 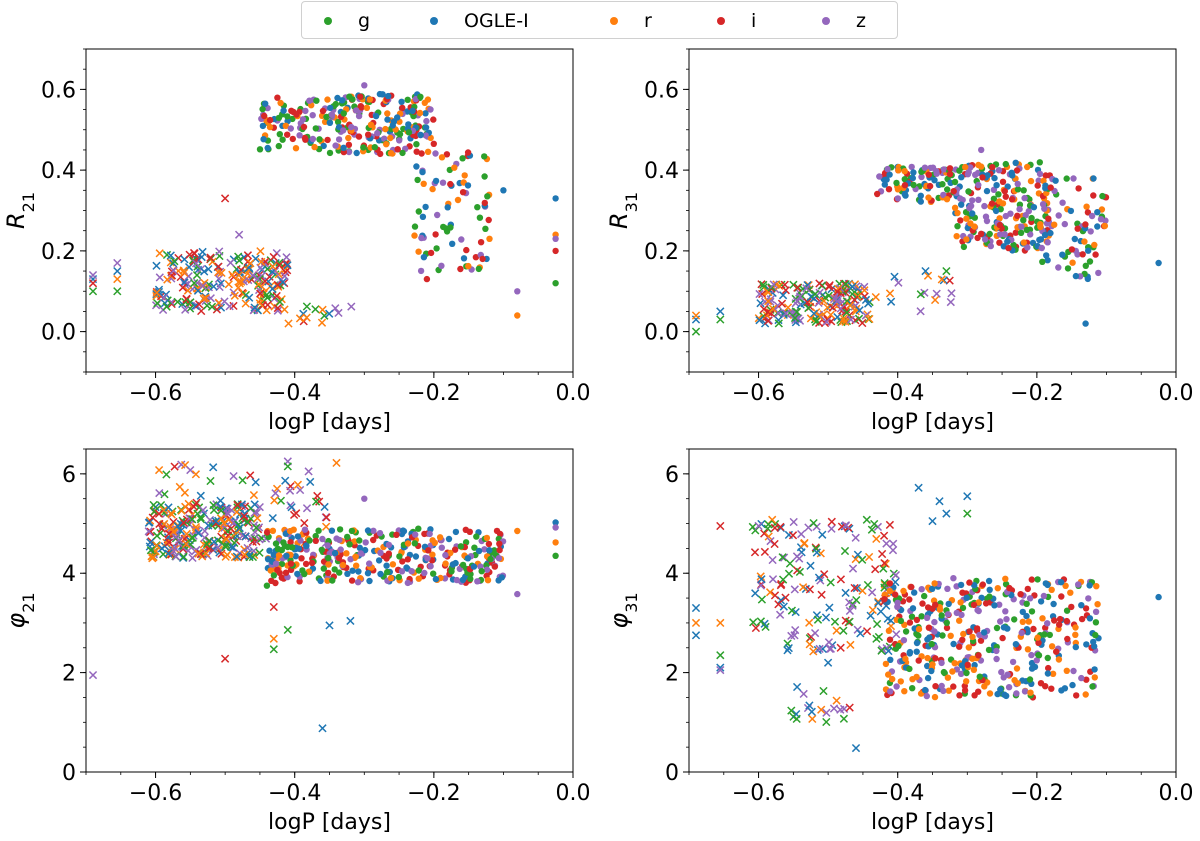 I want to click on legend-label-r: r, so click(x=648, y=21).